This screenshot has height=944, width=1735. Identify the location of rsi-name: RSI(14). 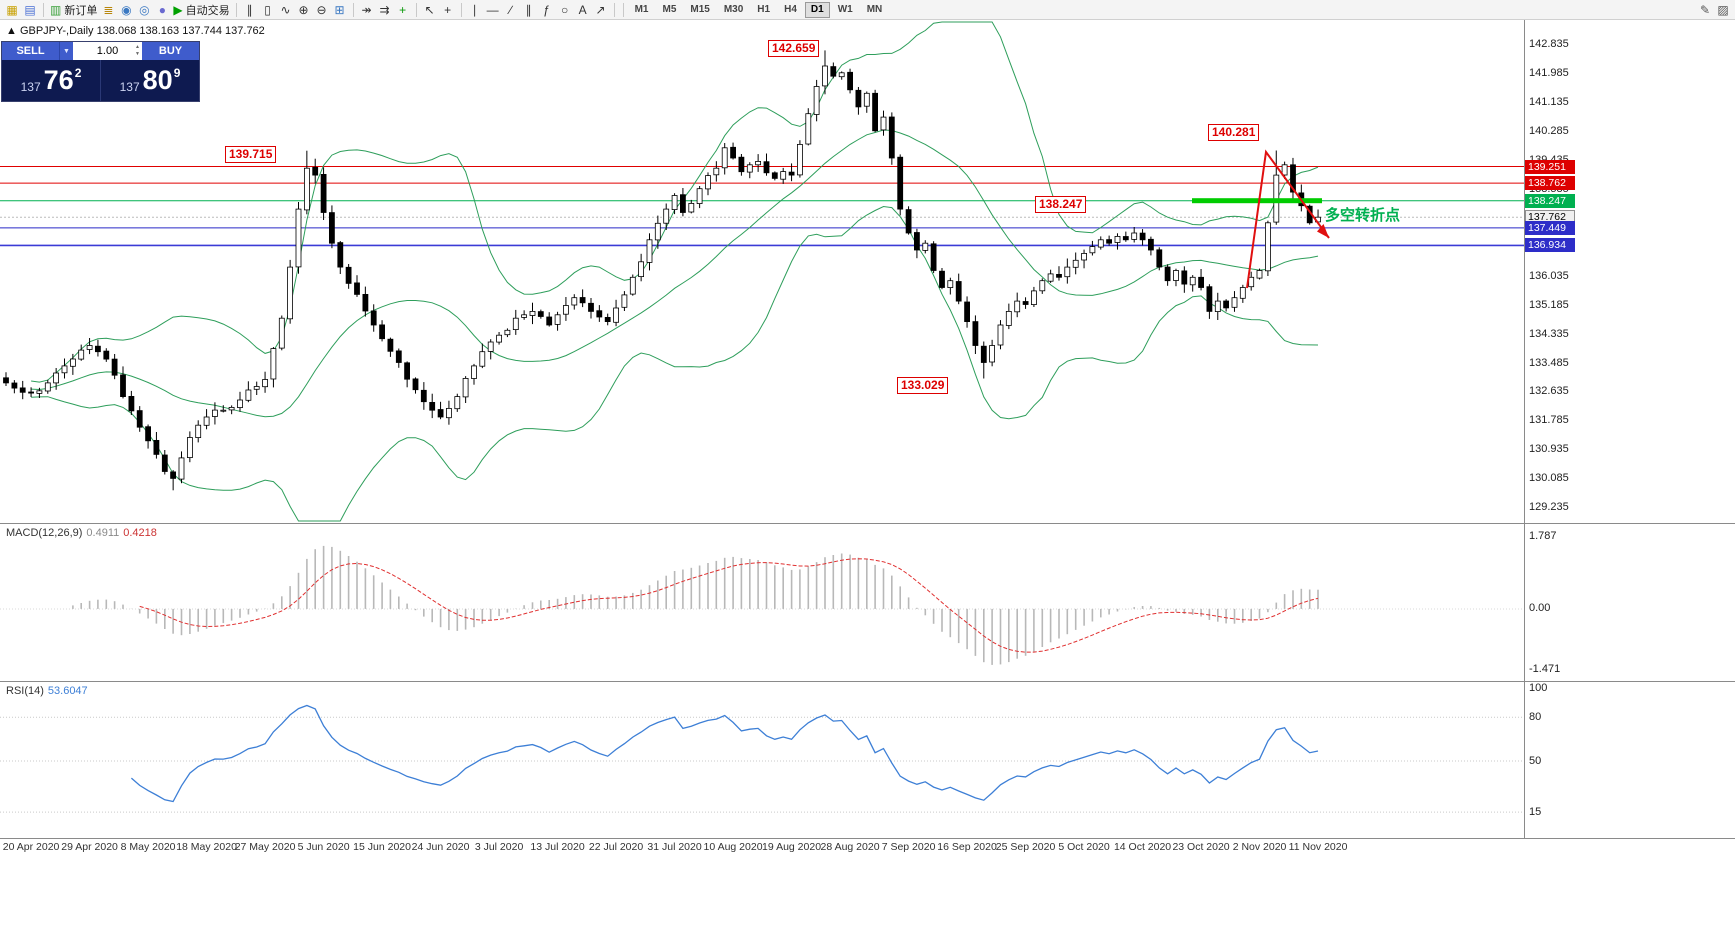
(25, 691).